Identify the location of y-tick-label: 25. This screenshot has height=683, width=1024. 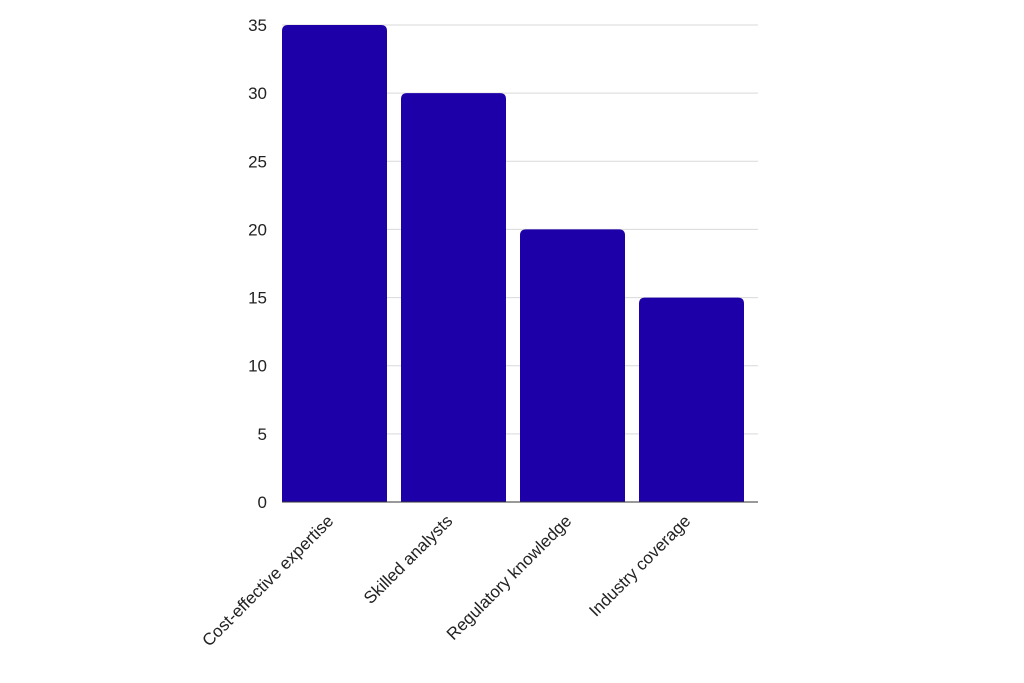
(257, 161).